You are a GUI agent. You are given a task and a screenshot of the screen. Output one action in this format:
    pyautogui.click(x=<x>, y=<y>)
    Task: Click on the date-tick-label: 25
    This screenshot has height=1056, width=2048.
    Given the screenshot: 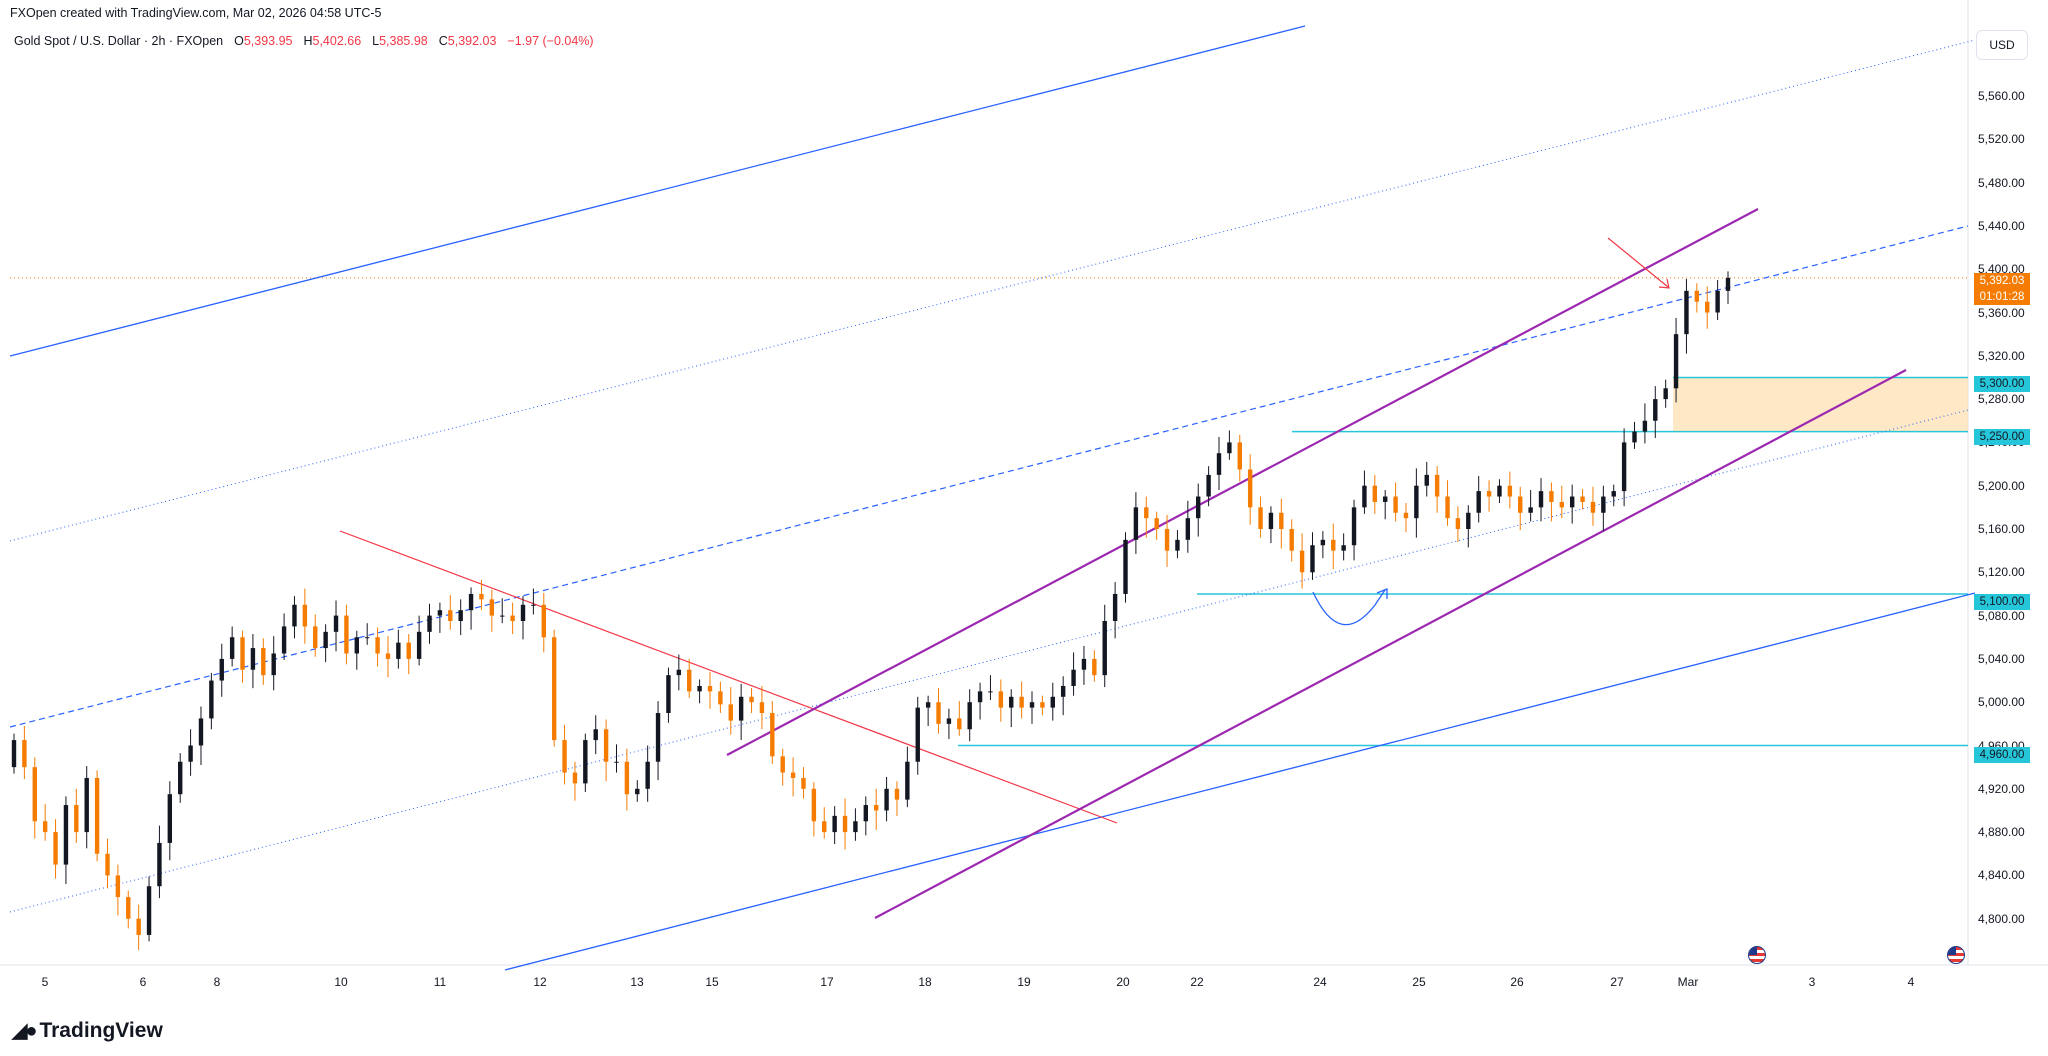 What is the action you would take?
    pyautogui.click(x=1419, y=982)
    